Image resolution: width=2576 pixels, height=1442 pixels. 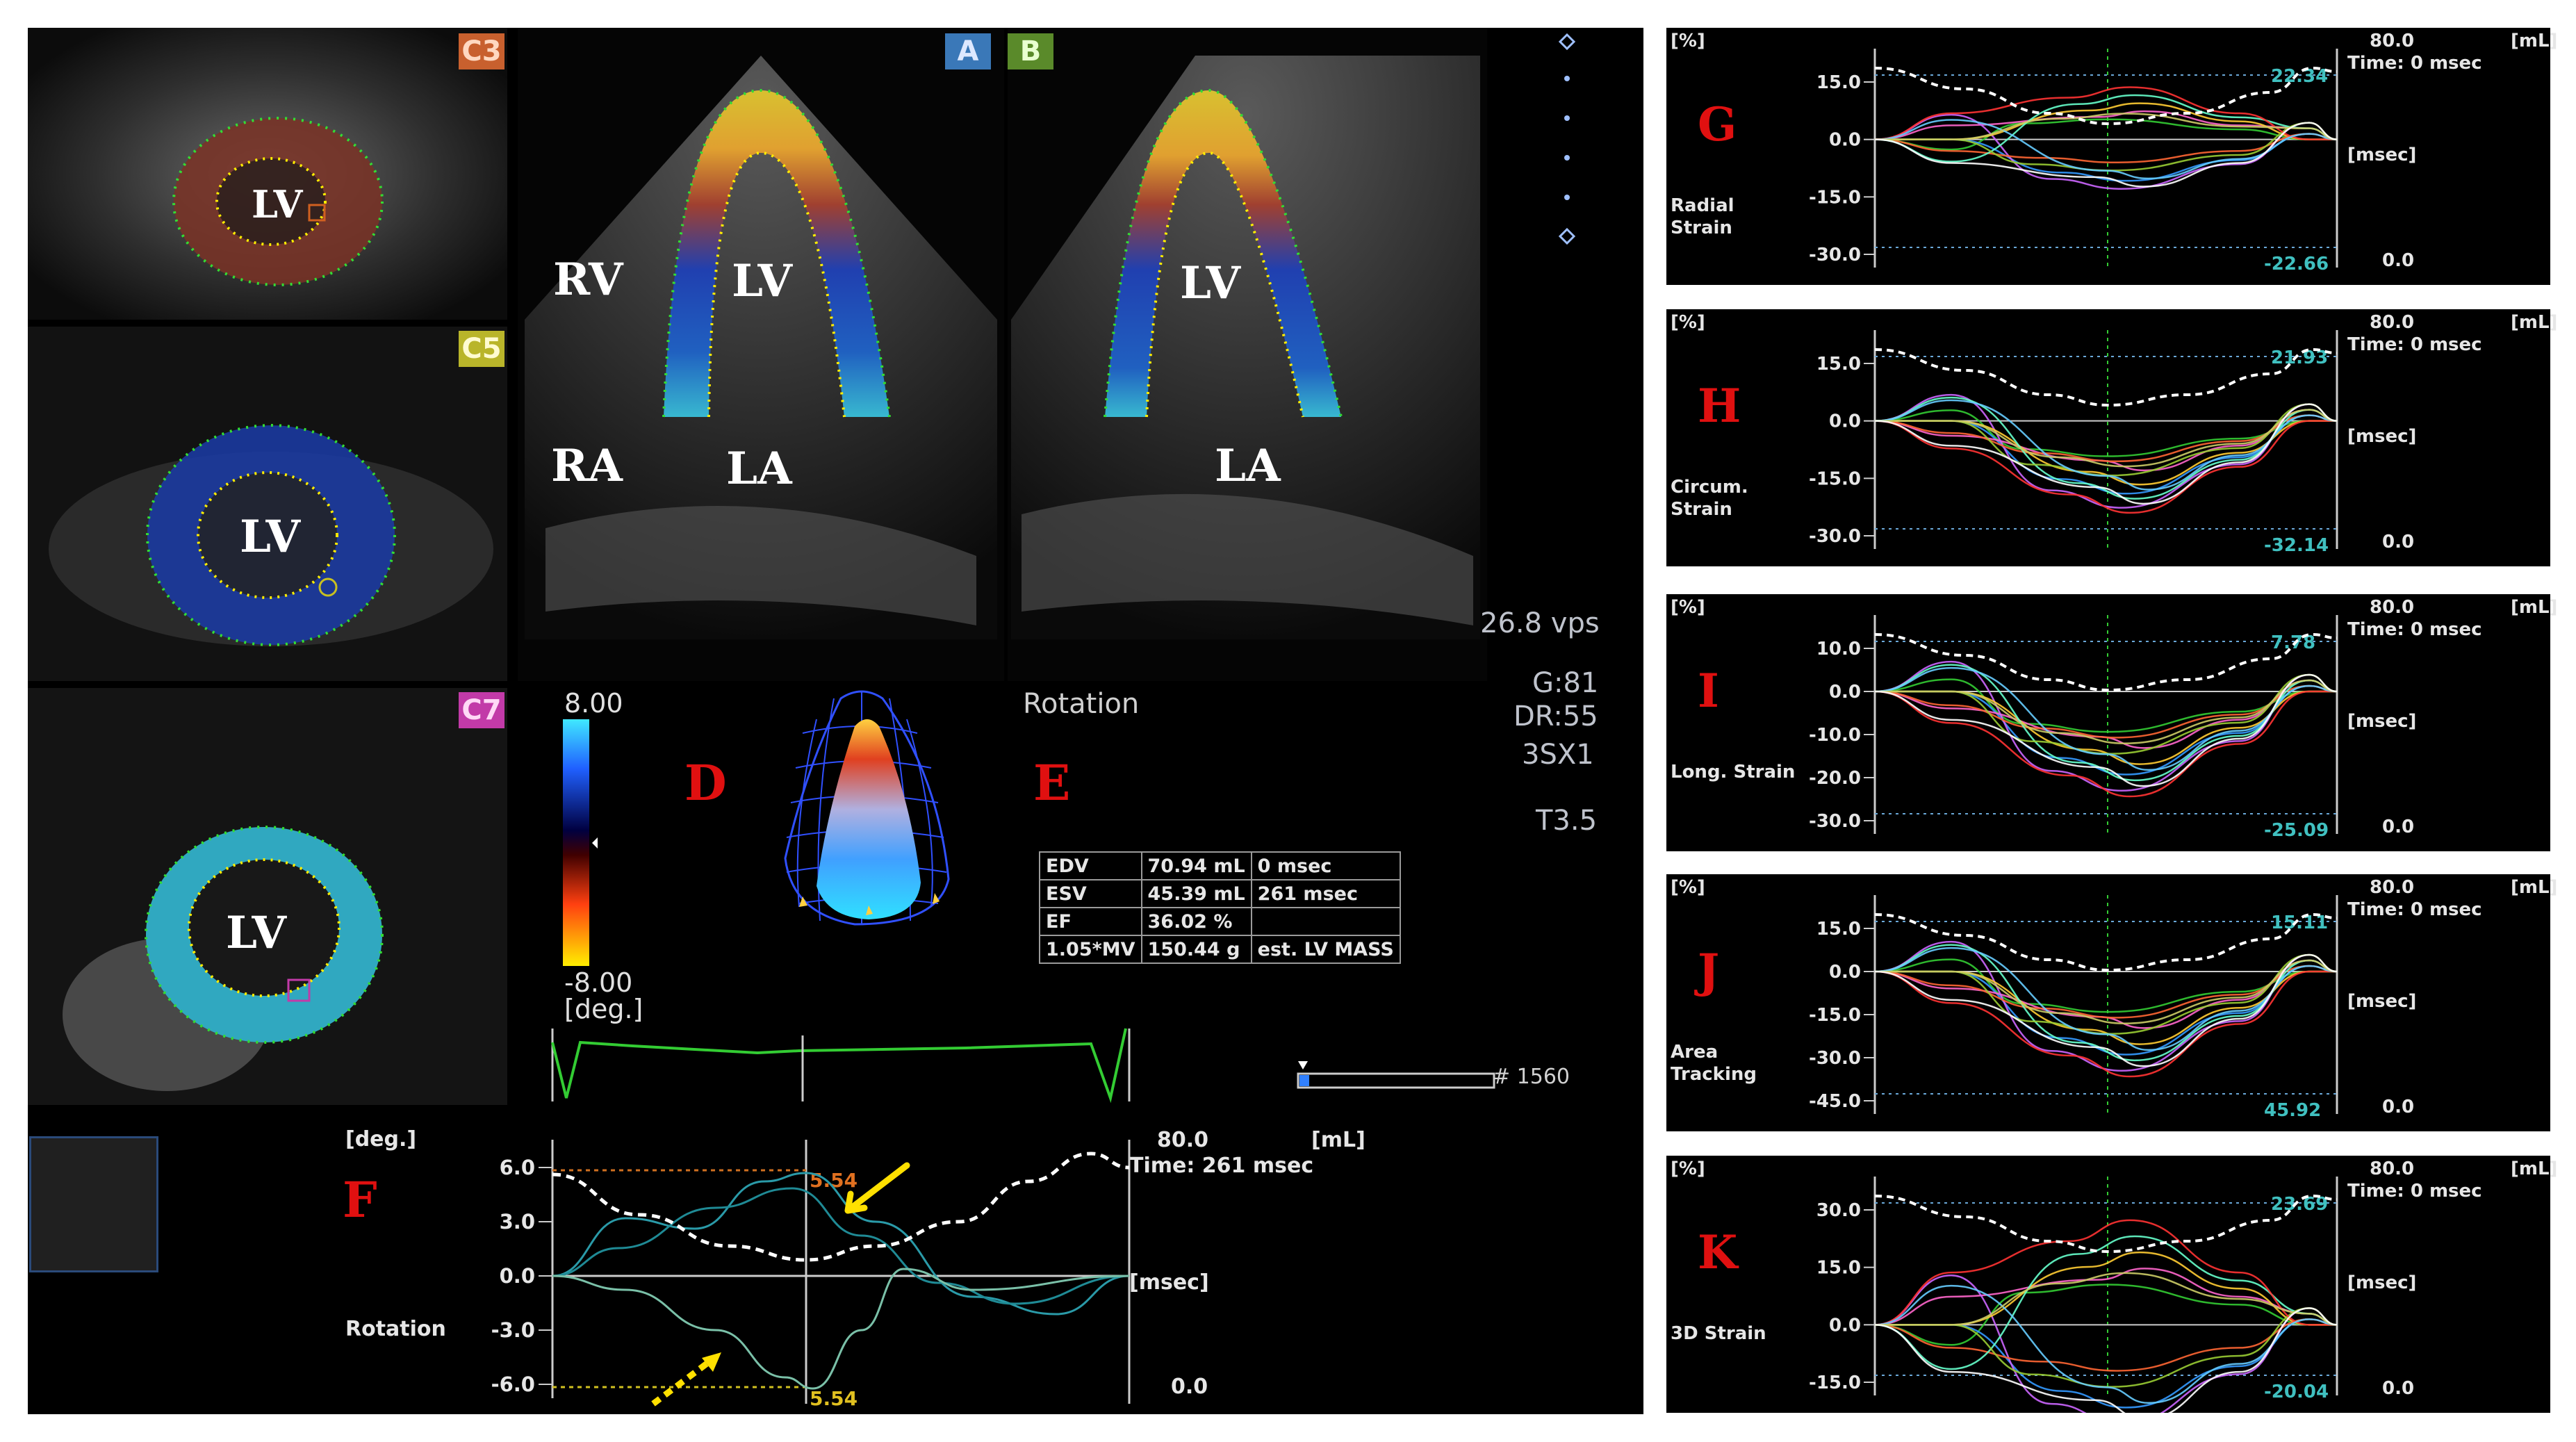 I want to click on table-row: EDV 70.94 mL 0 msec, so click(x=1220, y=866).